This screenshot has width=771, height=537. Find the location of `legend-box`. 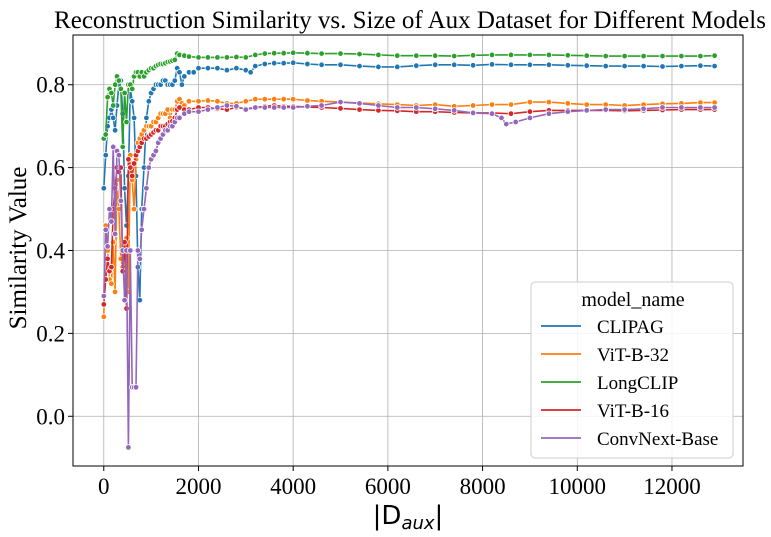

legend-box is located at coordinates (632, 370).